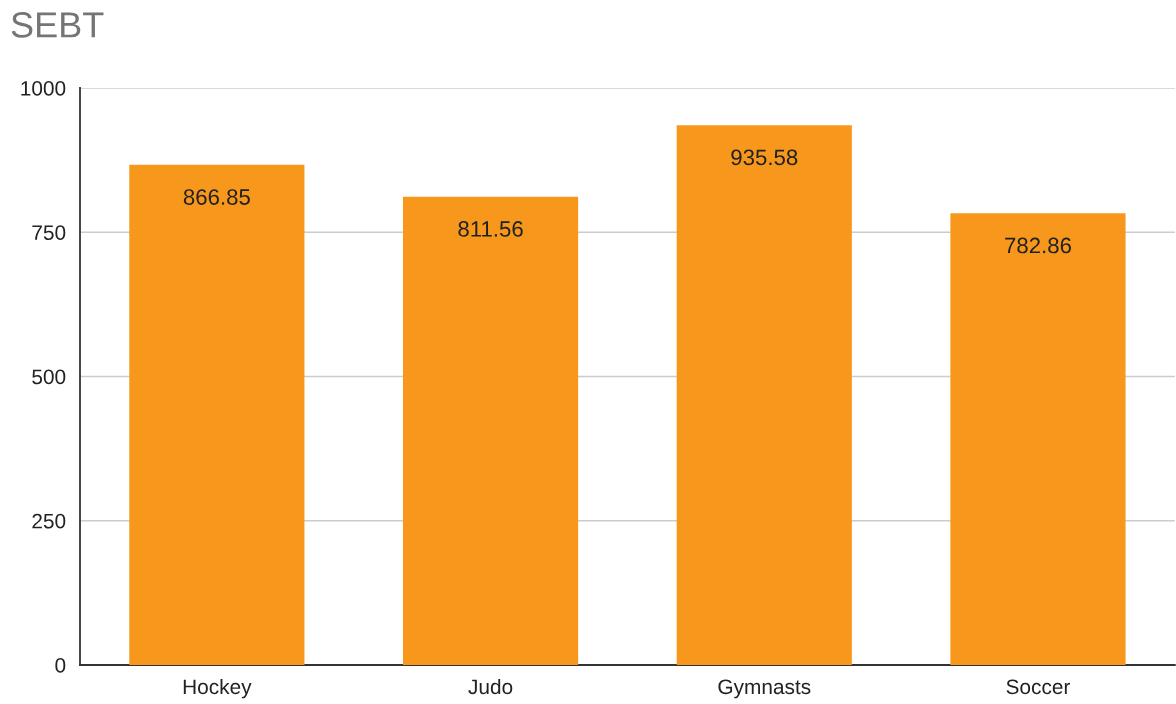  What do you see at coordinates (216, 197) in the screenshot?
I see `data-label: 866.85` at bounding box center [216, 197].